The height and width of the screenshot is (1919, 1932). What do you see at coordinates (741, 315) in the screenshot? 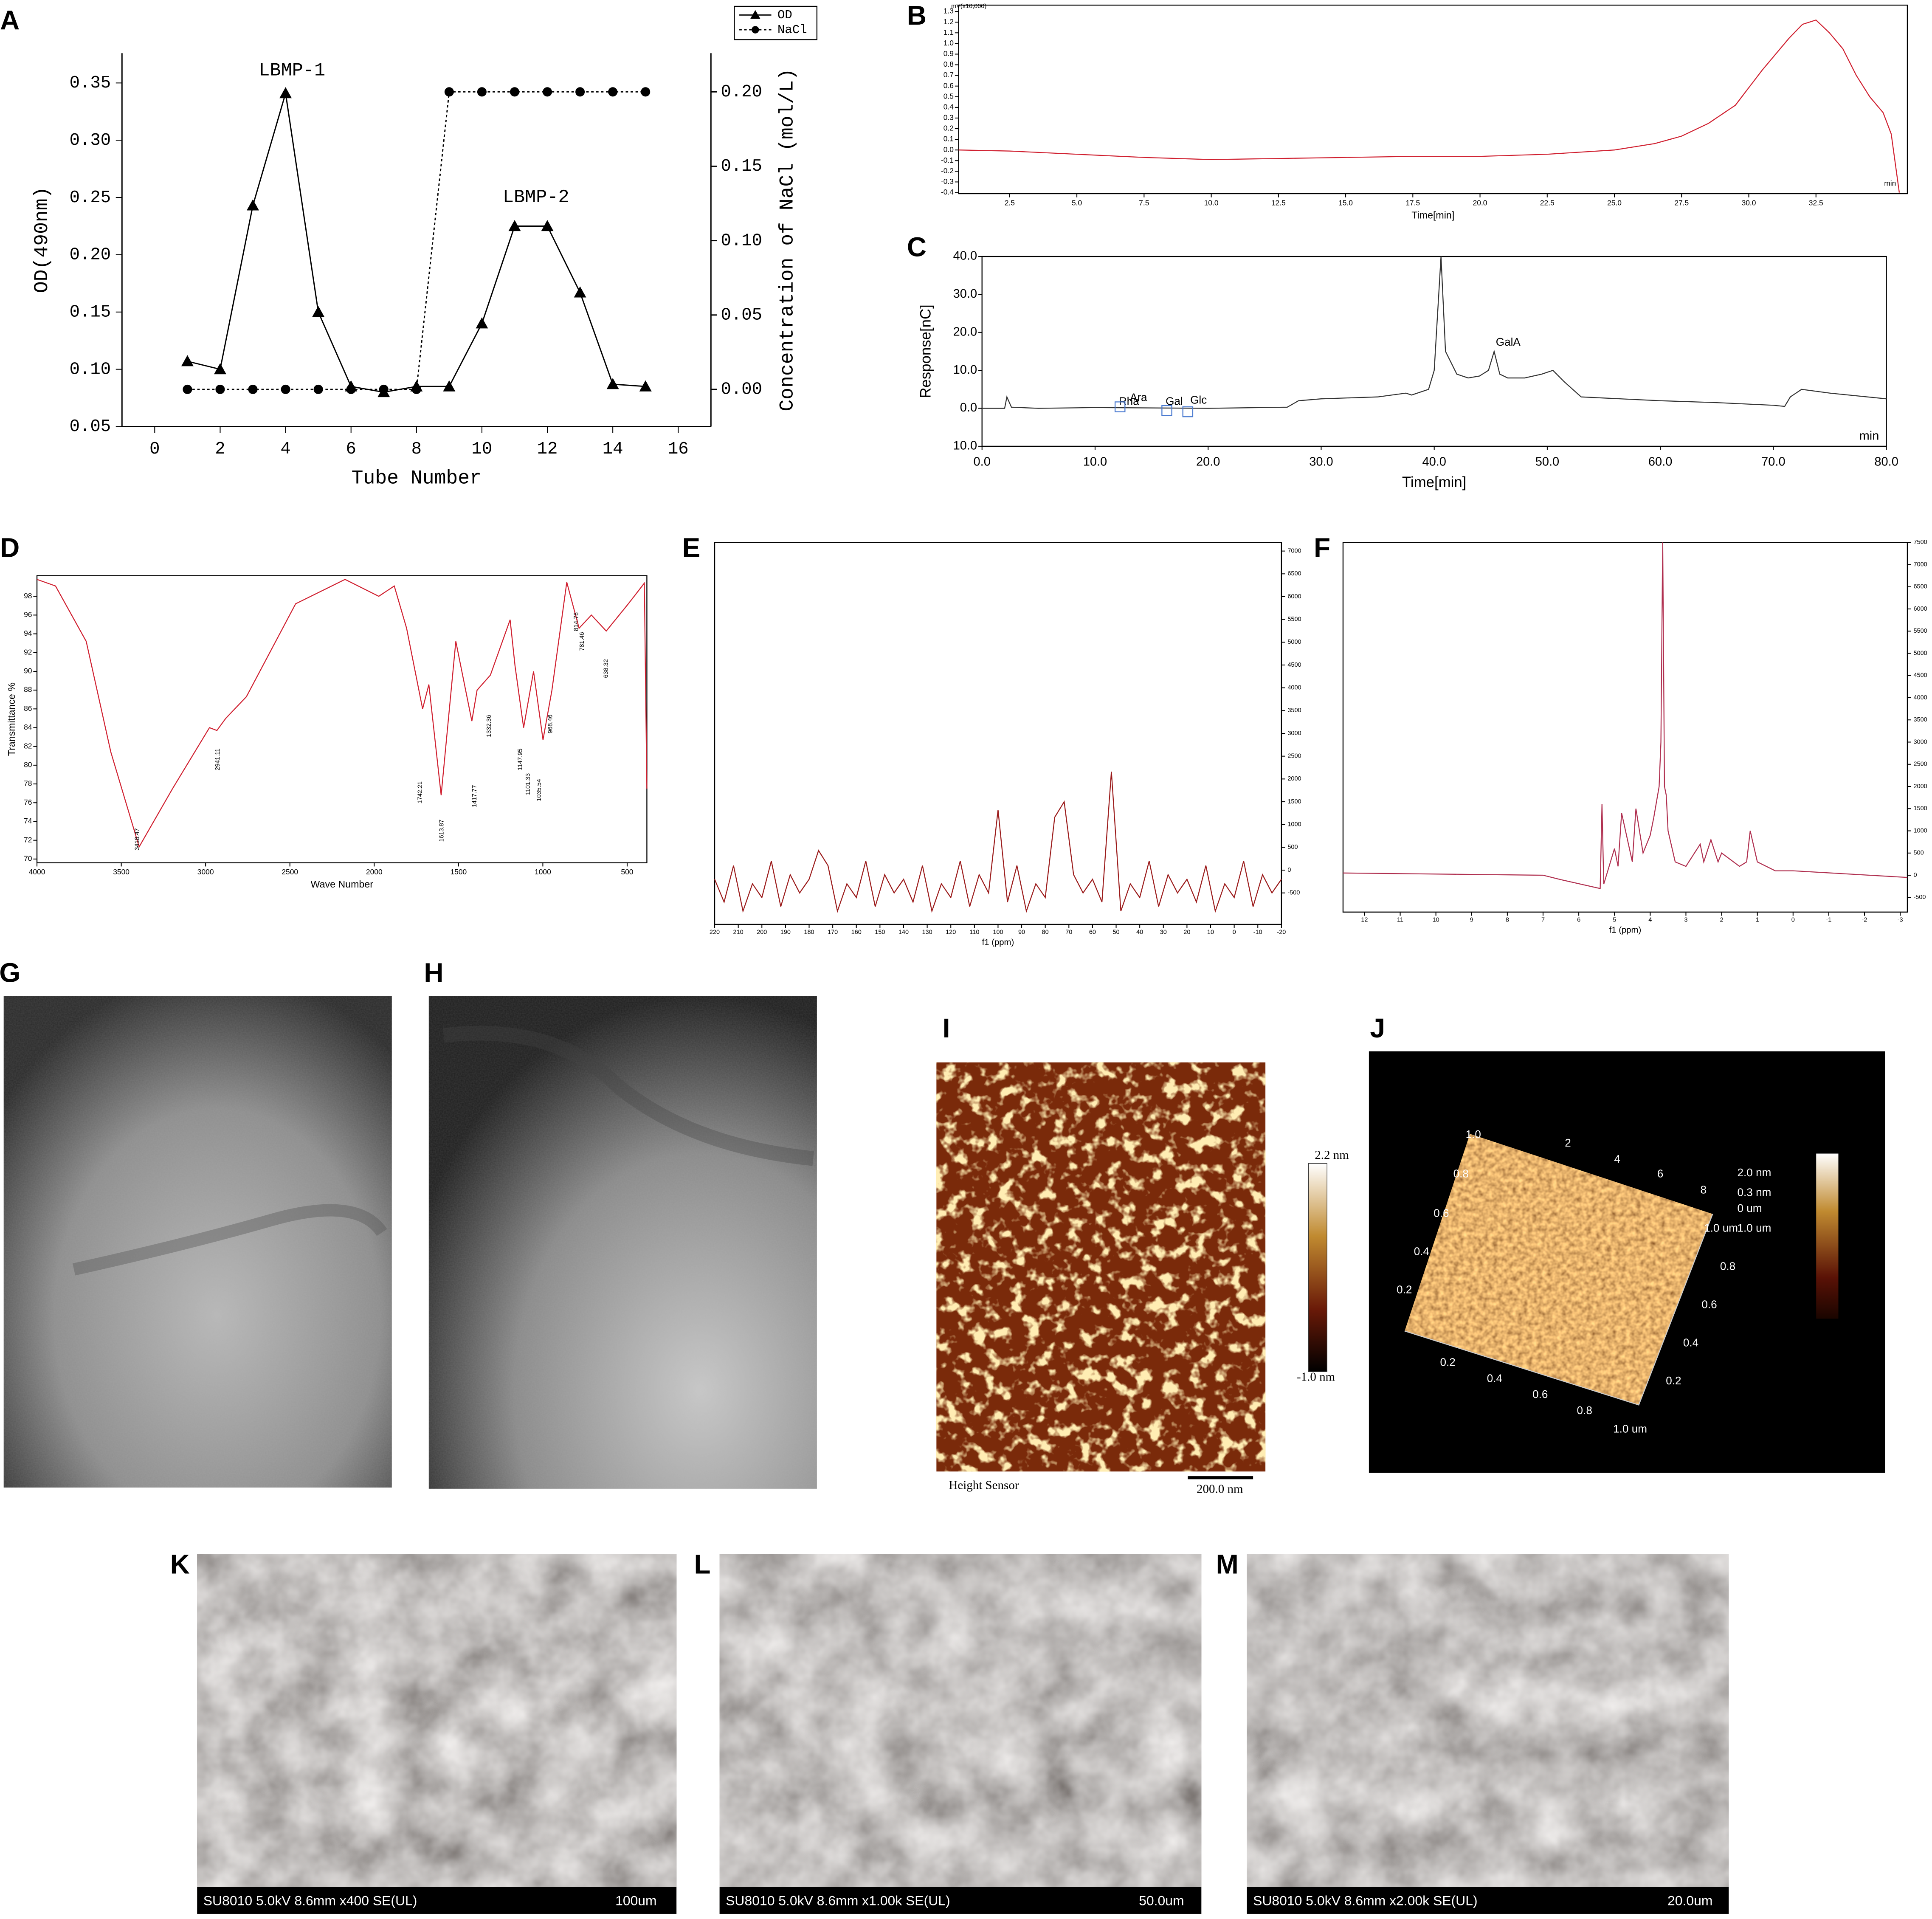
I see `y2-tick-label: 0.05` at bounding box center [741, 315].